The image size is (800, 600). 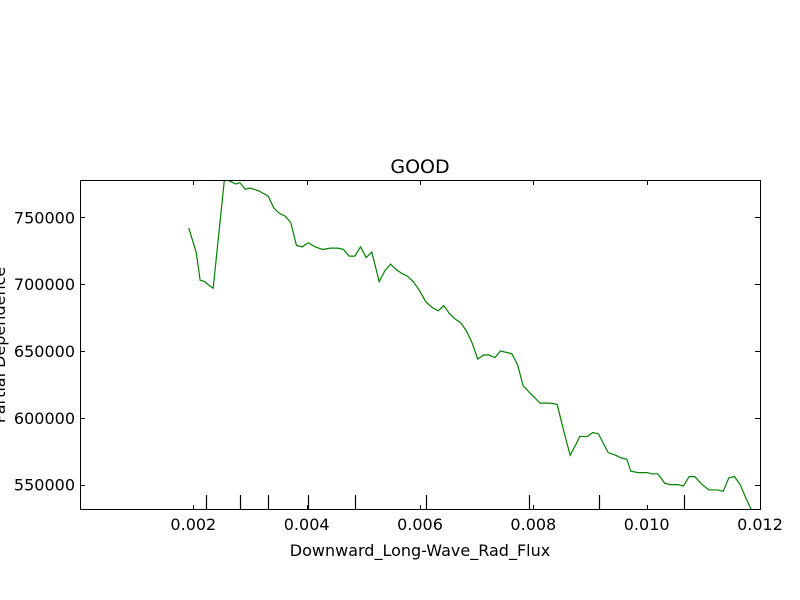 I want to click on x-tick-label: 0.012, so click(x=760, y=524).